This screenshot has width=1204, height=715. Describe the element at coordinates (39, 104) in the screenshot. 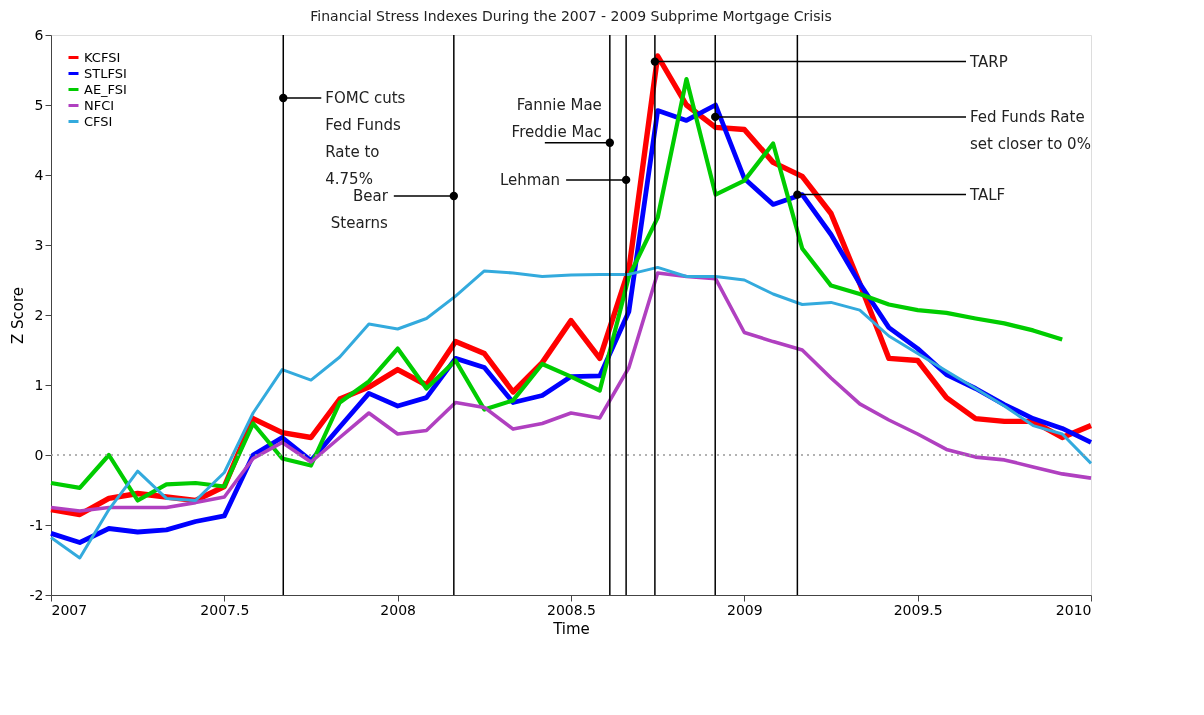

I see `y-tick-label: 5` at that location.